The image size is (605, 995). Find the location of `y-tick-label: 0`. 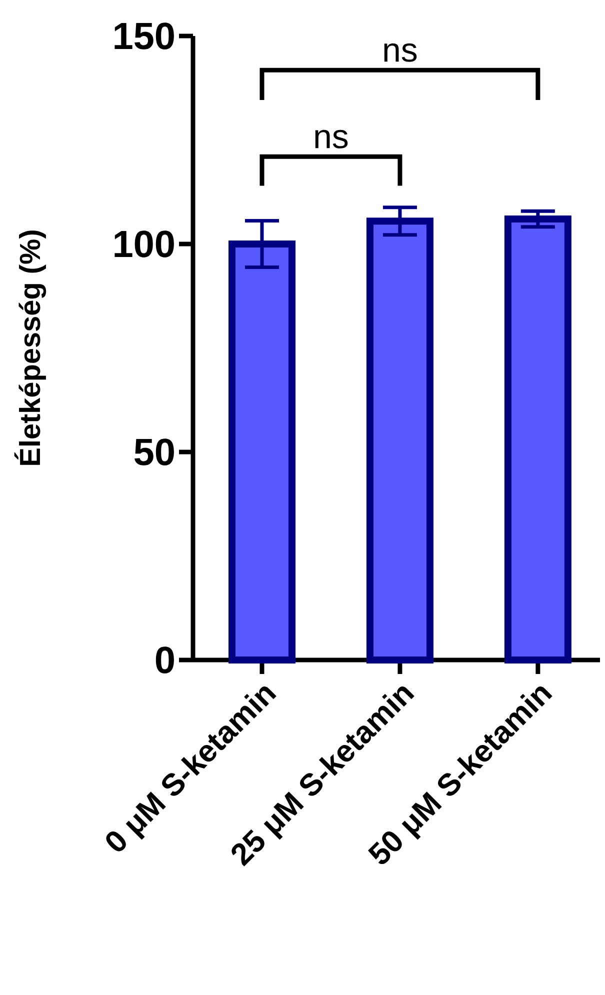

y-tick-label: 0 is located at coordinates (165, 660).